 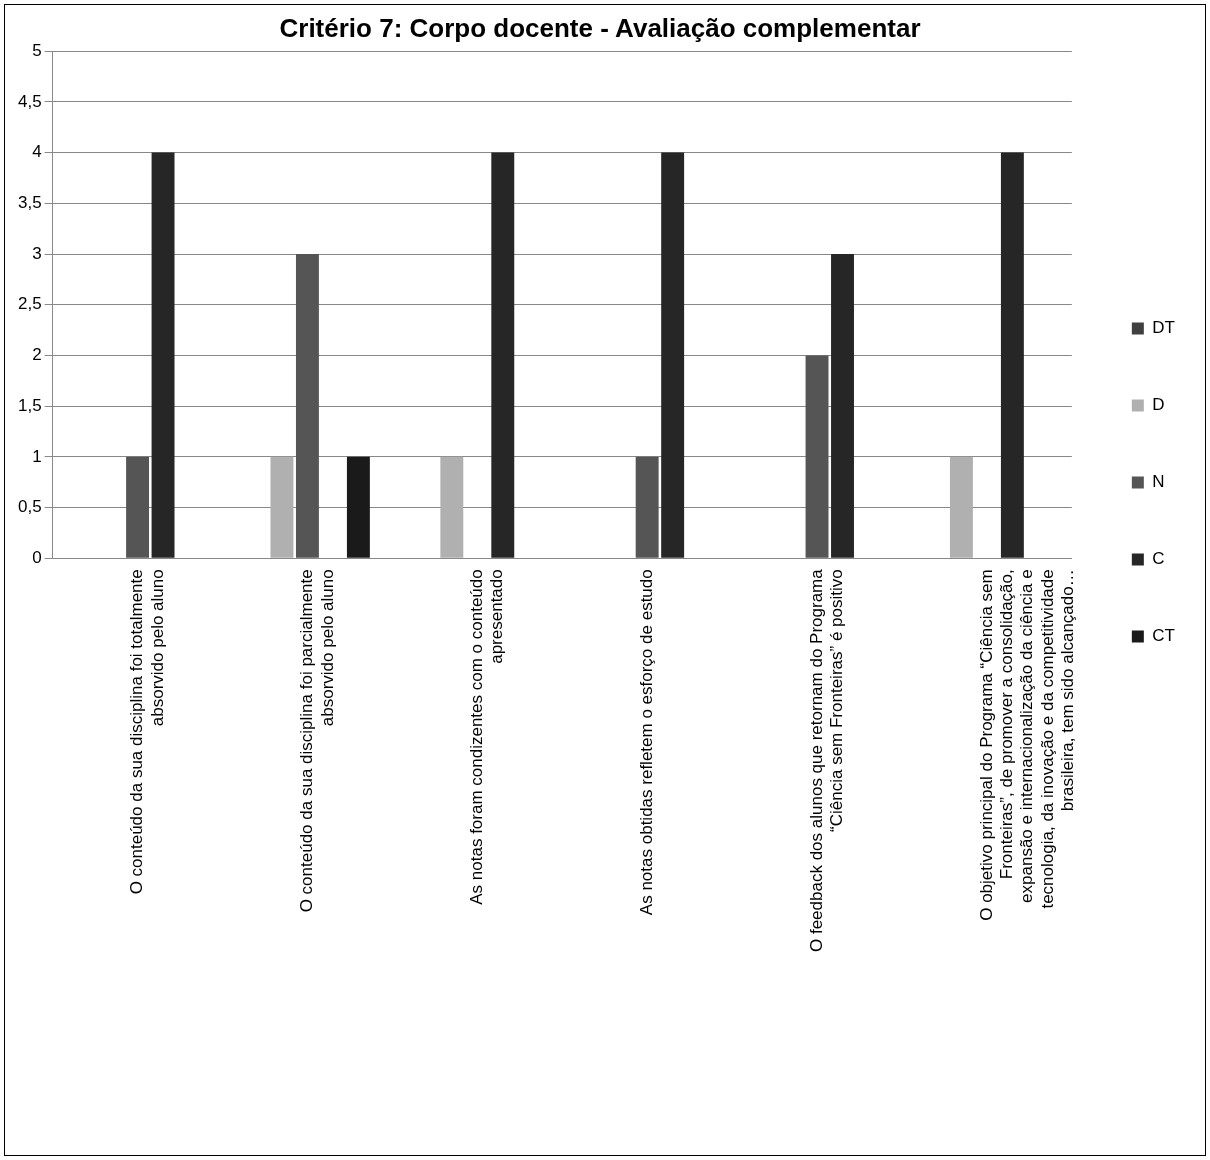 What do you see at coordinates (1158, 559) in the screenshot?
I see `legend-label: C` at bounding box center [1158, 559].